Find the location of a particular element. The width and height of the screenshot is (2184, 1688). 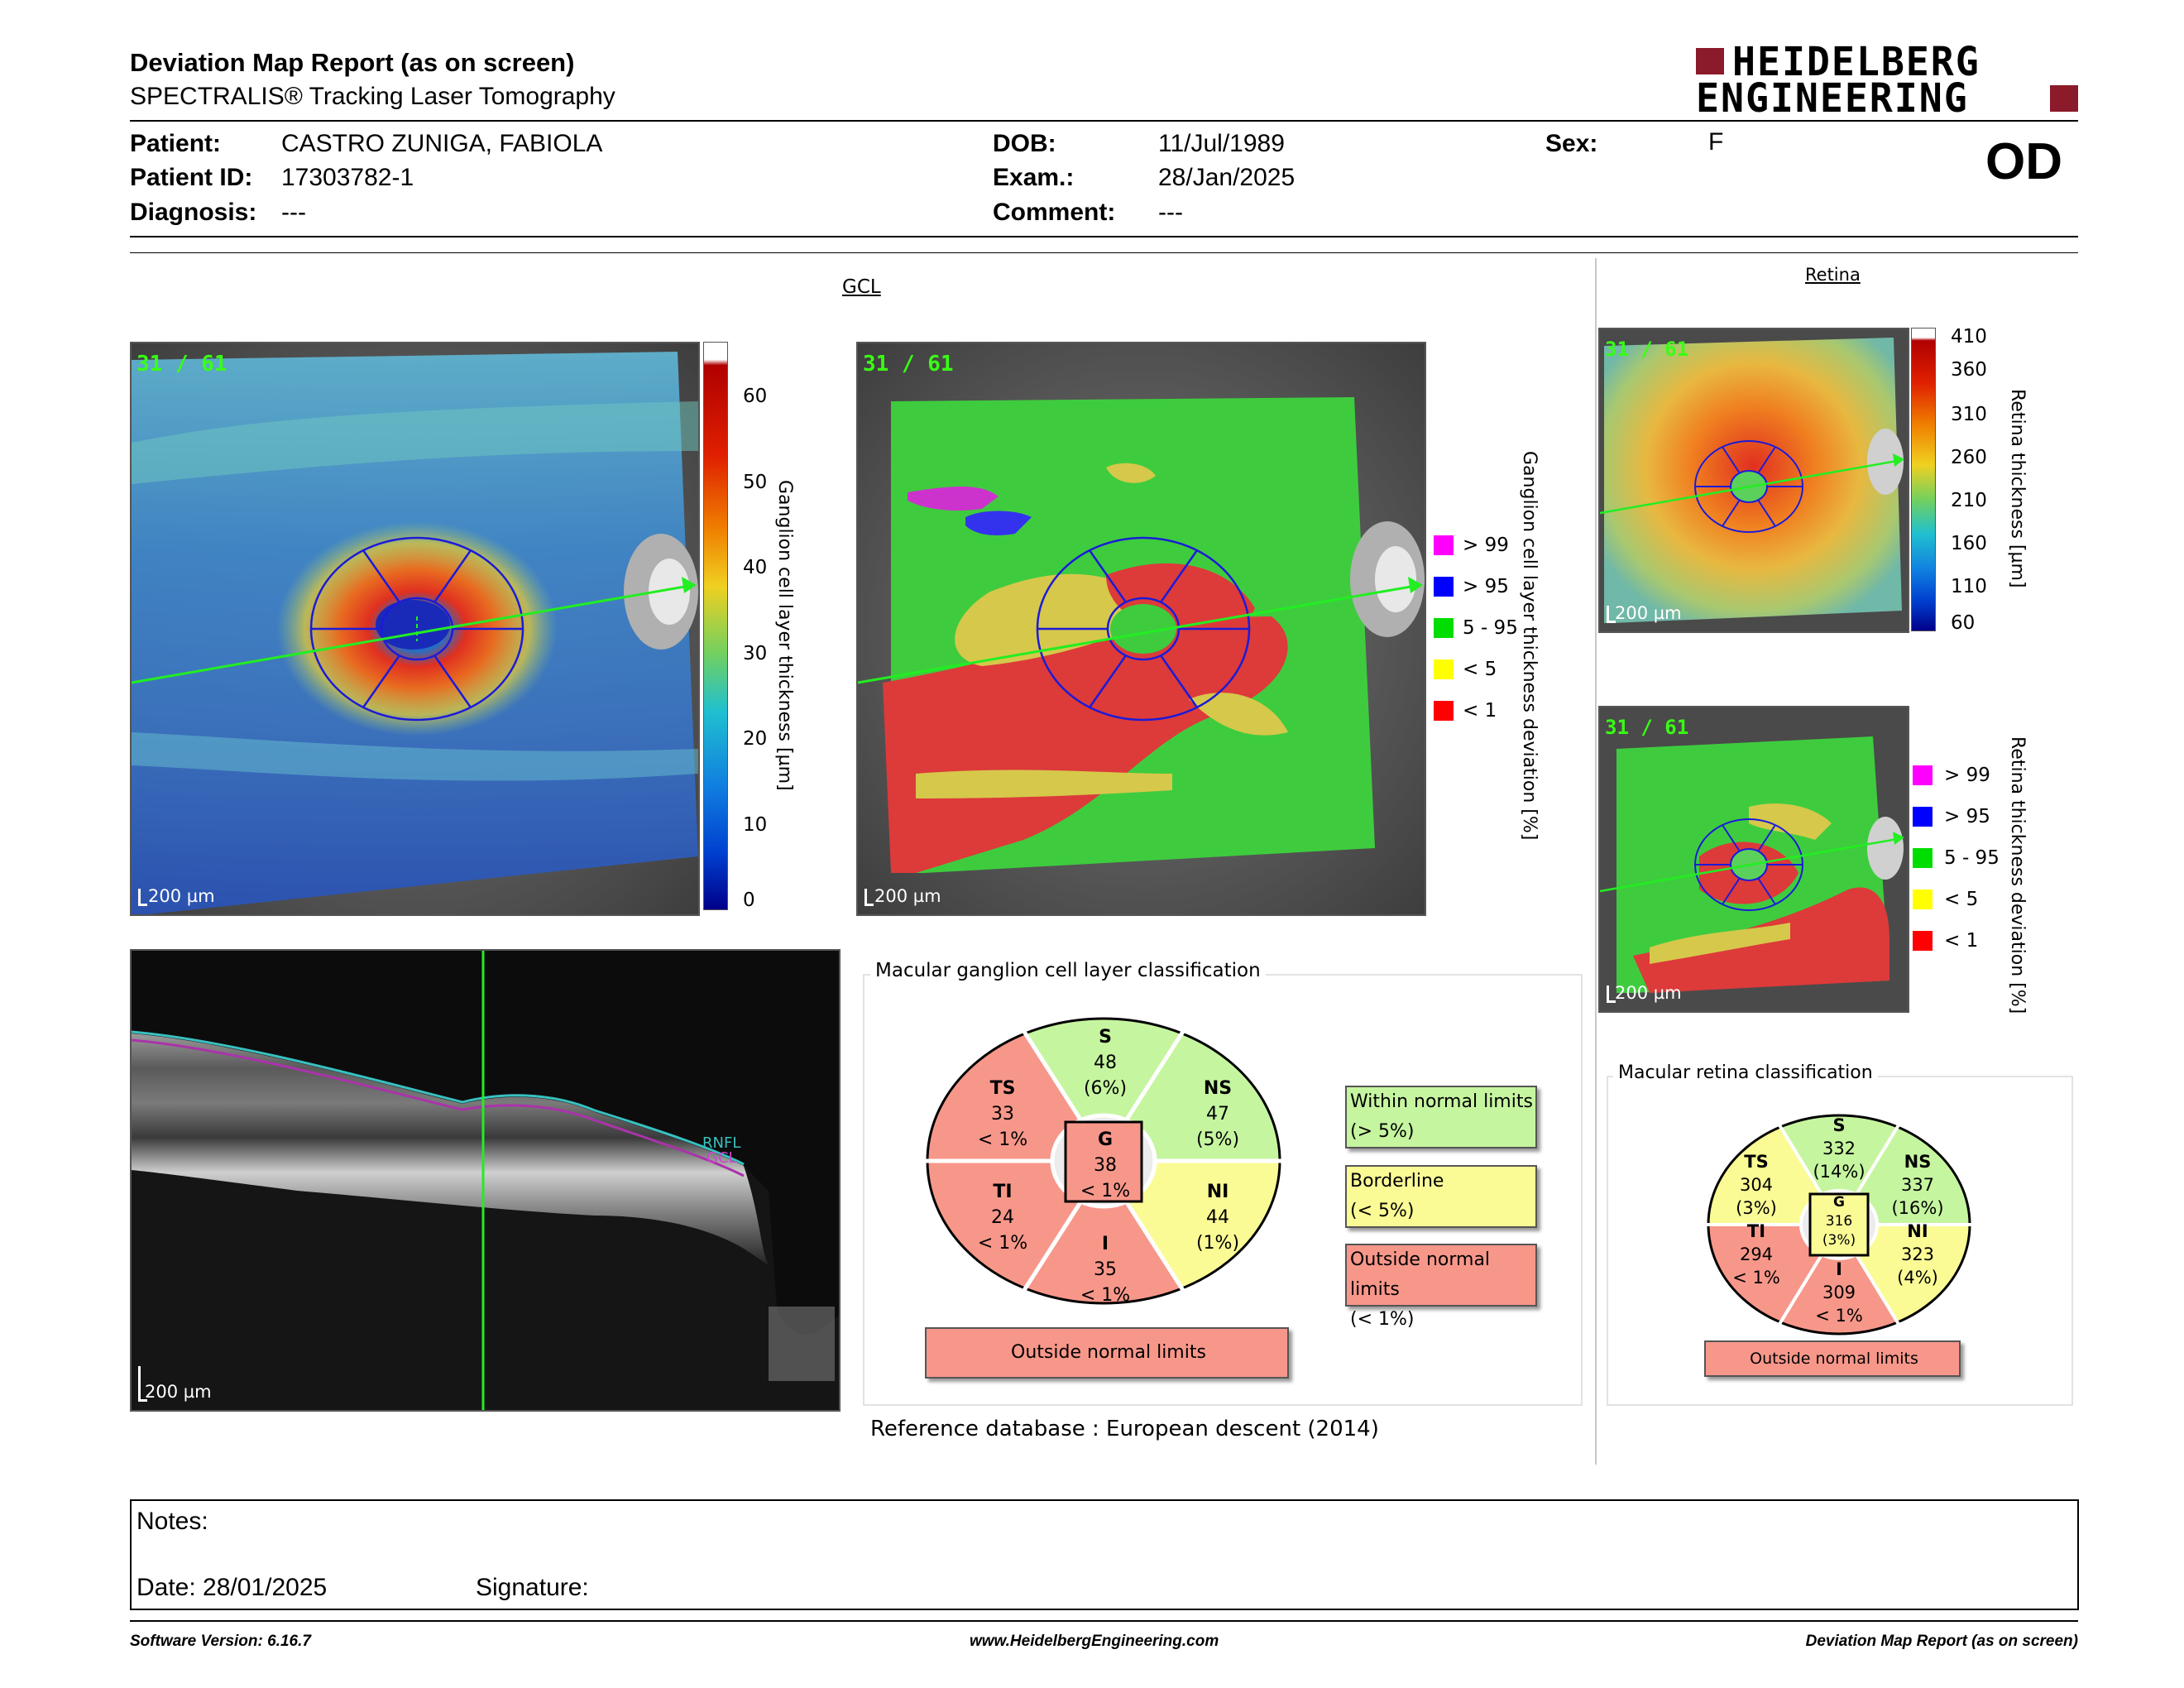

retina-sector-s: S 332 (14%) is located at coordinates (1839, 1148).